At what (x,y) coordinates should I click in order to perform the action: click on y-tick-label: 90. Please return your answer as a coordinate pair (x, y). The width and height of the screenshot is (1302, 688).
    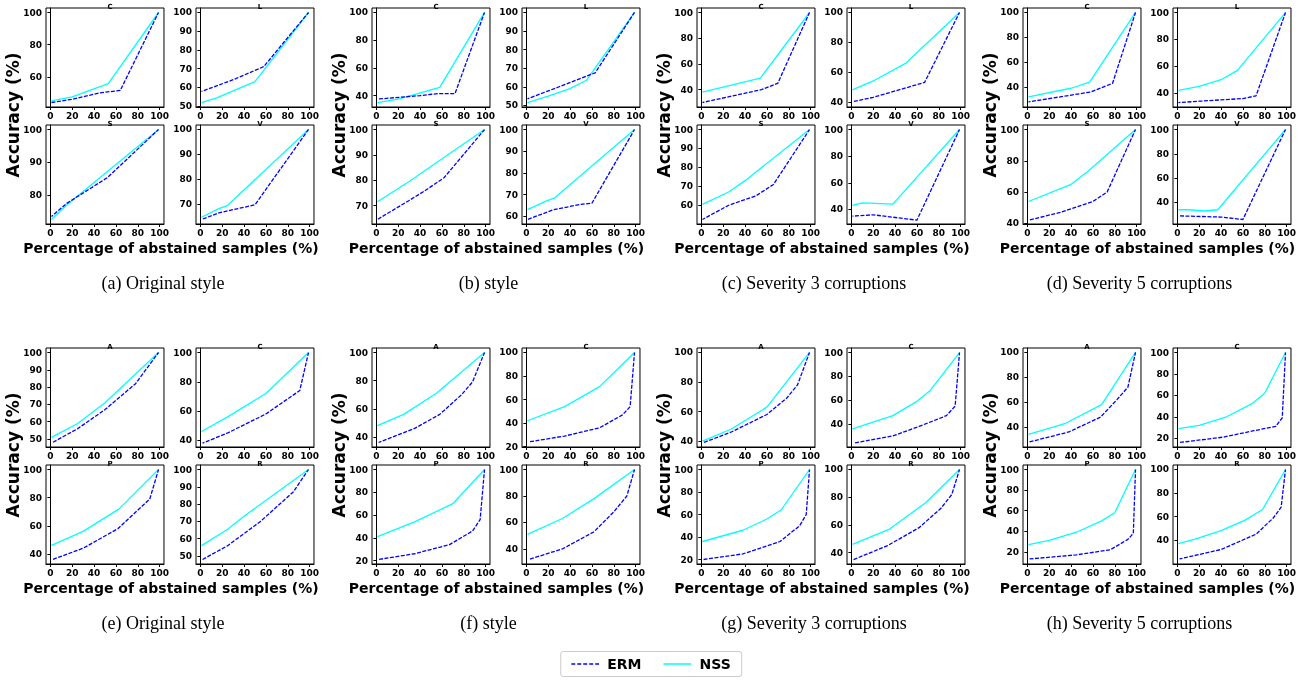
    Looking at the image, I should click on (686, 148).